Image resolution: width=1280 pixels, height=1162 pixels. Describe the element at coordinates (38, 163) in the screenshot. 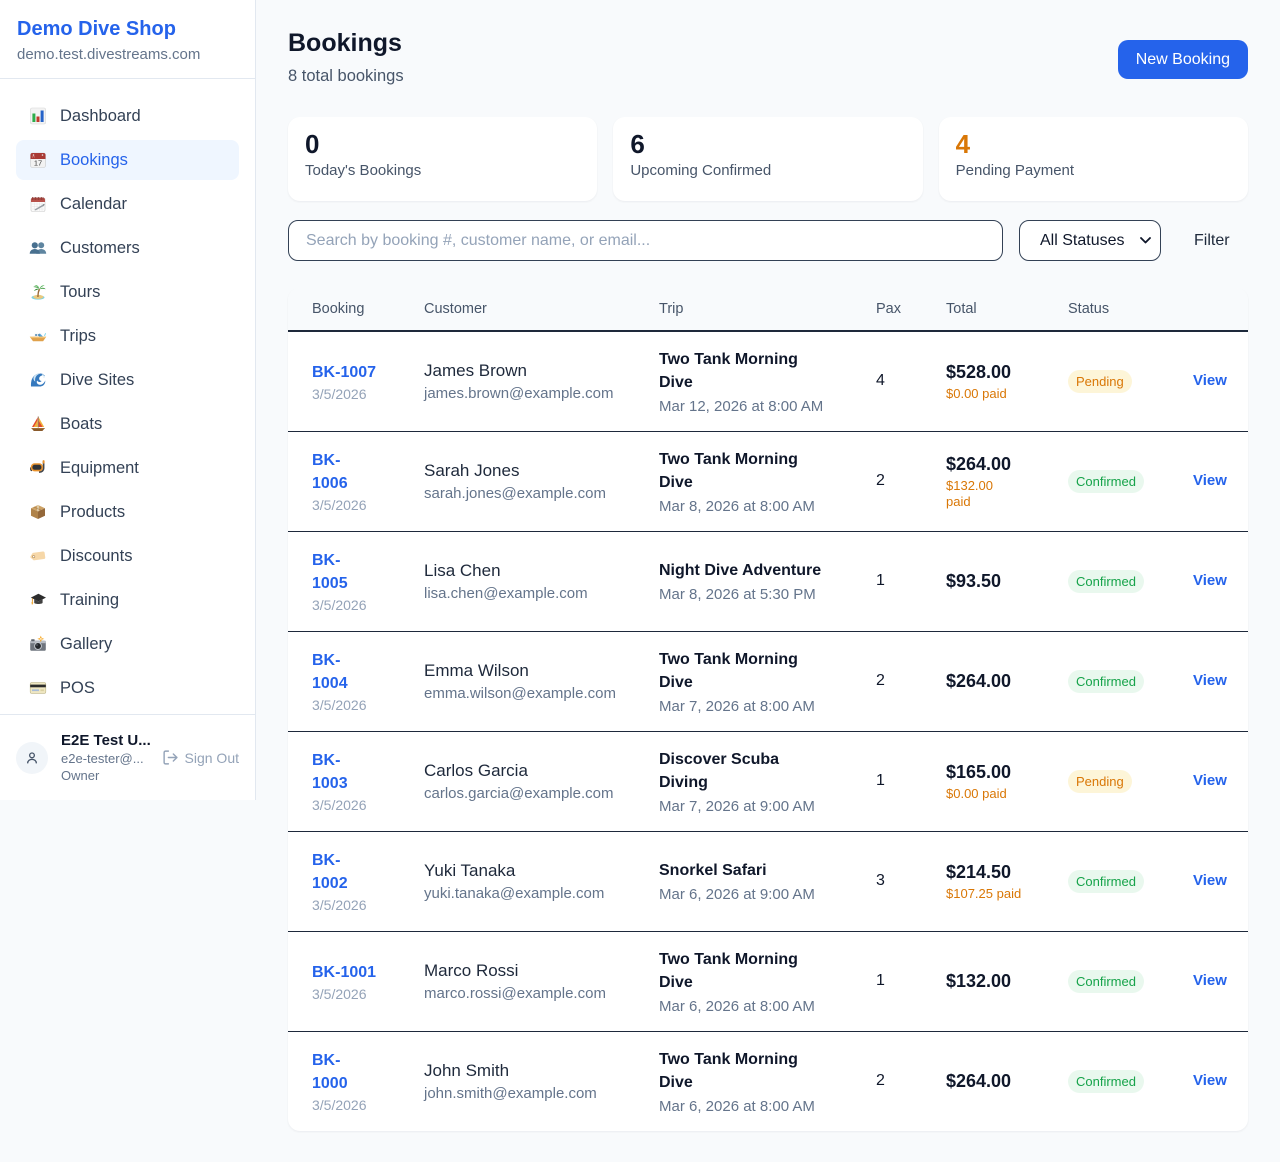

I see `svg-text: 17` at that location.